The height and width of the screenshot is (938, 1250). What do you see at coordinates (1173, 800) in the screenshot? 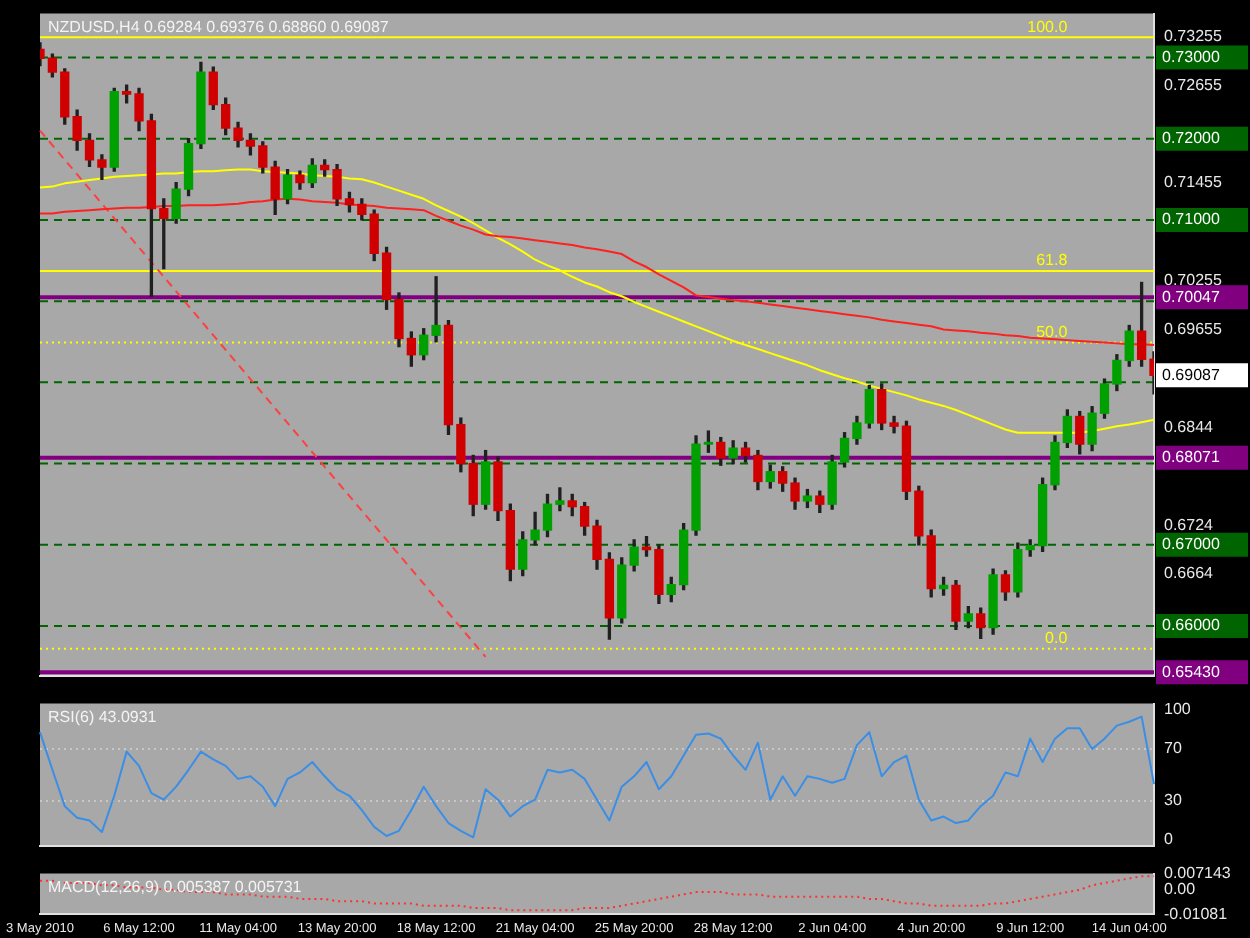
I see `y-tick-label: 30` at bounding box center [1173, 800].